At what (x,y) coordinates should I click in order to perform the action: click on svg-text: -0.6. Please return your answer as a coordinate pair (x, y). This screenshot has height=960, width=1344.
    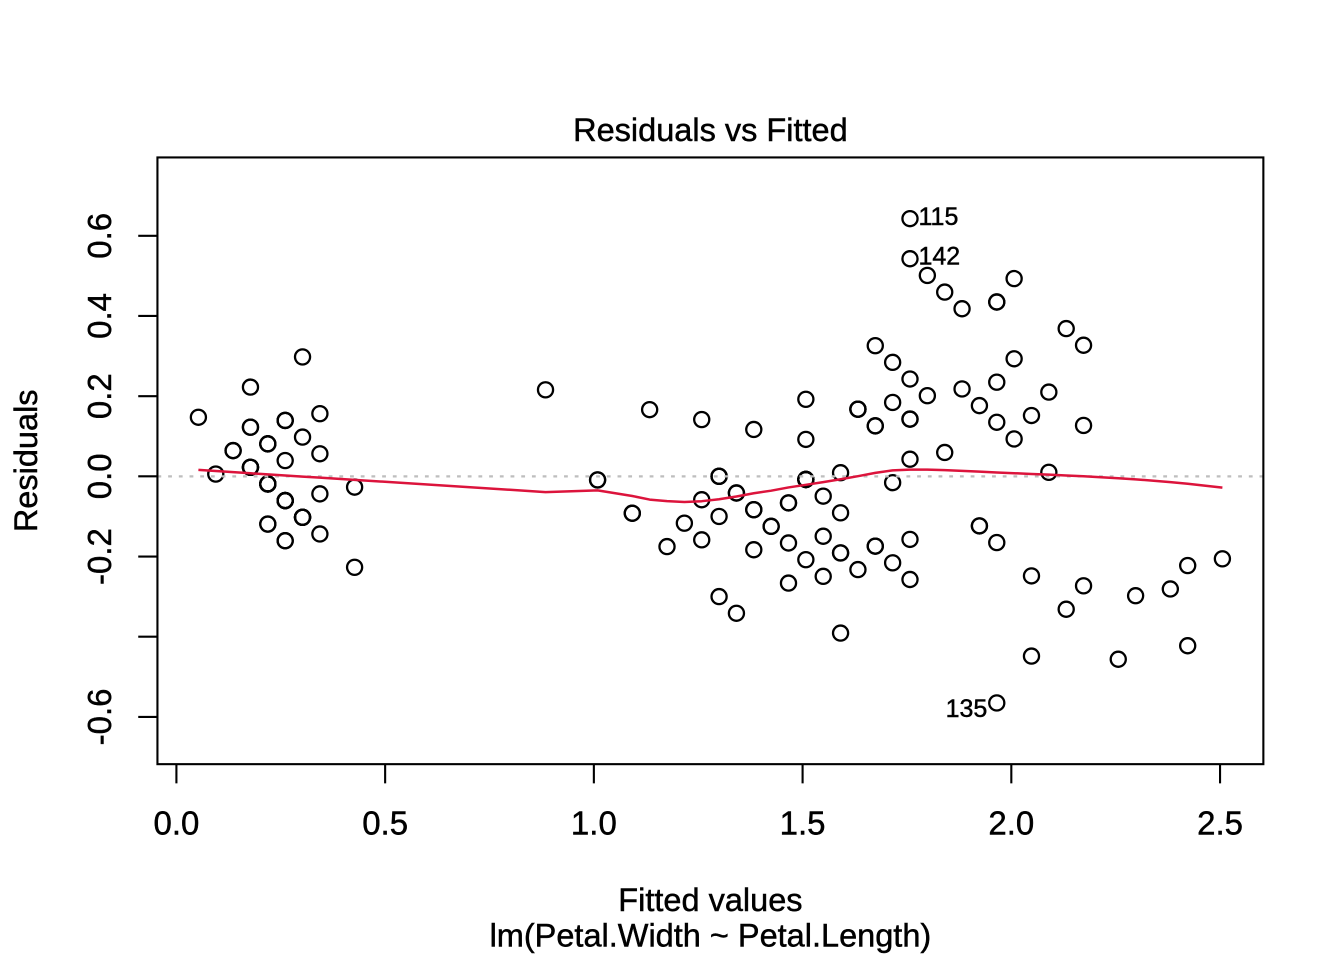
    Looking at the image, I should click on (99, 716).